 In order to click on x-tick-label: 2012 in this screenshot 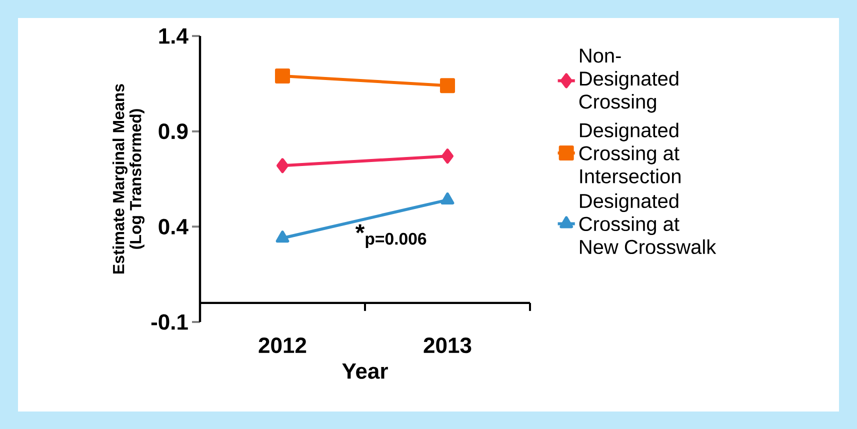, I will do `click(282, 346)`.